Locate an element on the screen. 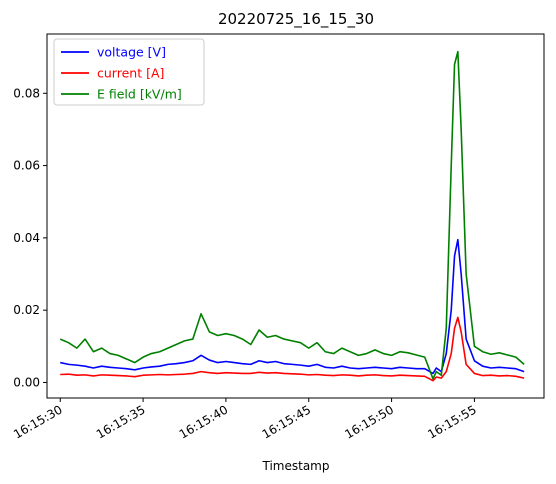  legend-box is located at coordinates (129, 72).